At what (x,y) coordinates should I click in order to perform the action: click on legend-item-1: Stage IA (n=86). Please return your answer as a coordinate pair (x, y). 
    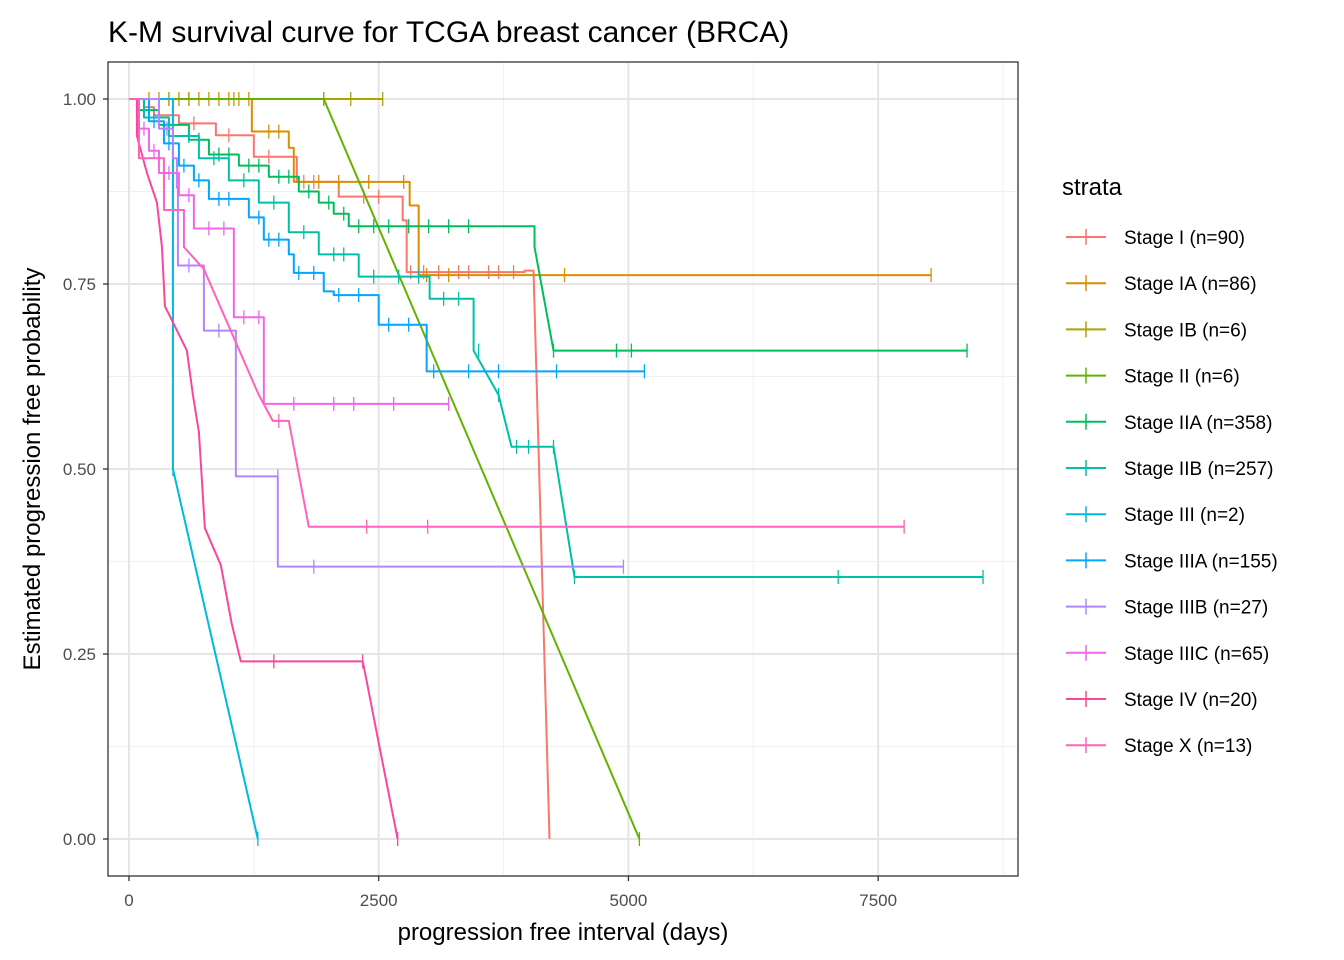
    Looking at the image, I should click on (1161, 284).